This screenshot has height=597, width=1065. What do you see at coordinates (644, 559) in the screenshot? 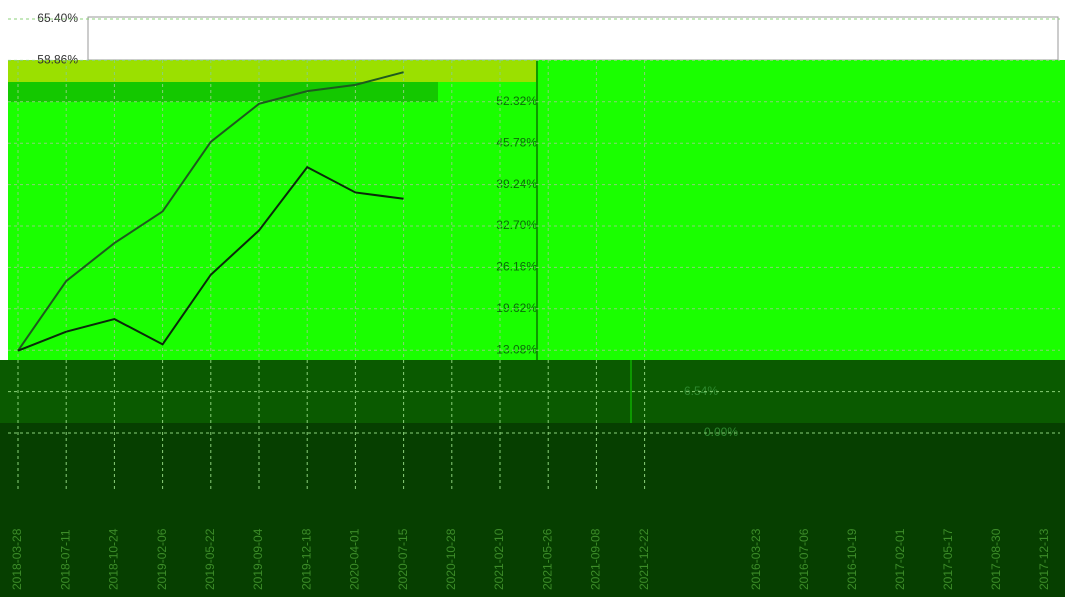
I see `x-tick-label: 2021-12-22` at bounding box center [644, 559].